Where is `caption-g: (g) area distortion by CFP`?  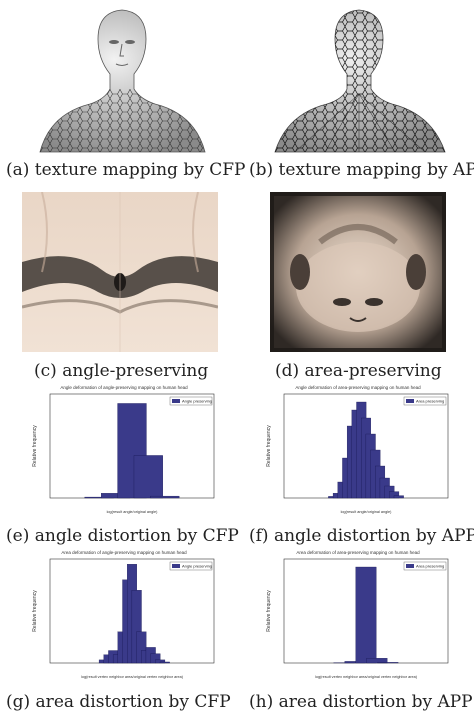 caption-g: (g) area distortion by CFP is located at coordinates (118, 702).